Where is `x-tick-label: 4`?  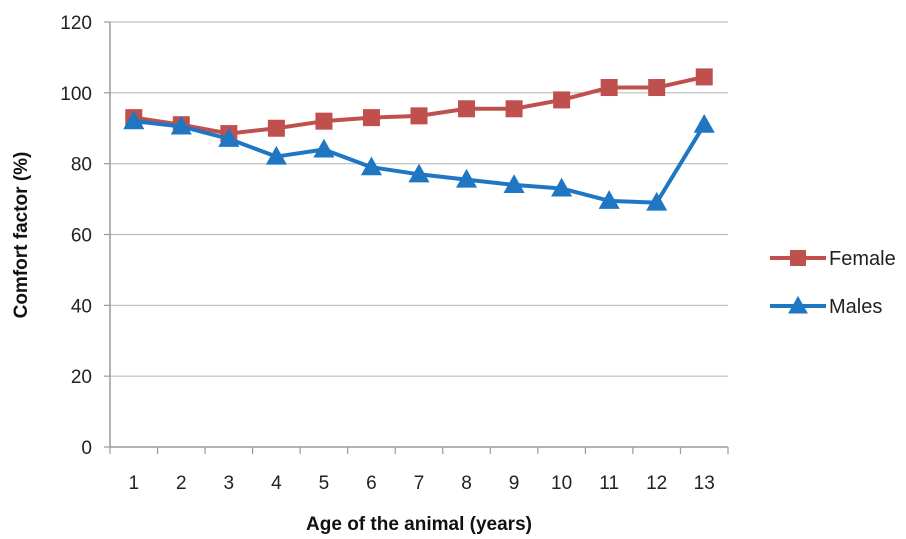 x-tick-label: 4 is located at coordinates (276, 483).